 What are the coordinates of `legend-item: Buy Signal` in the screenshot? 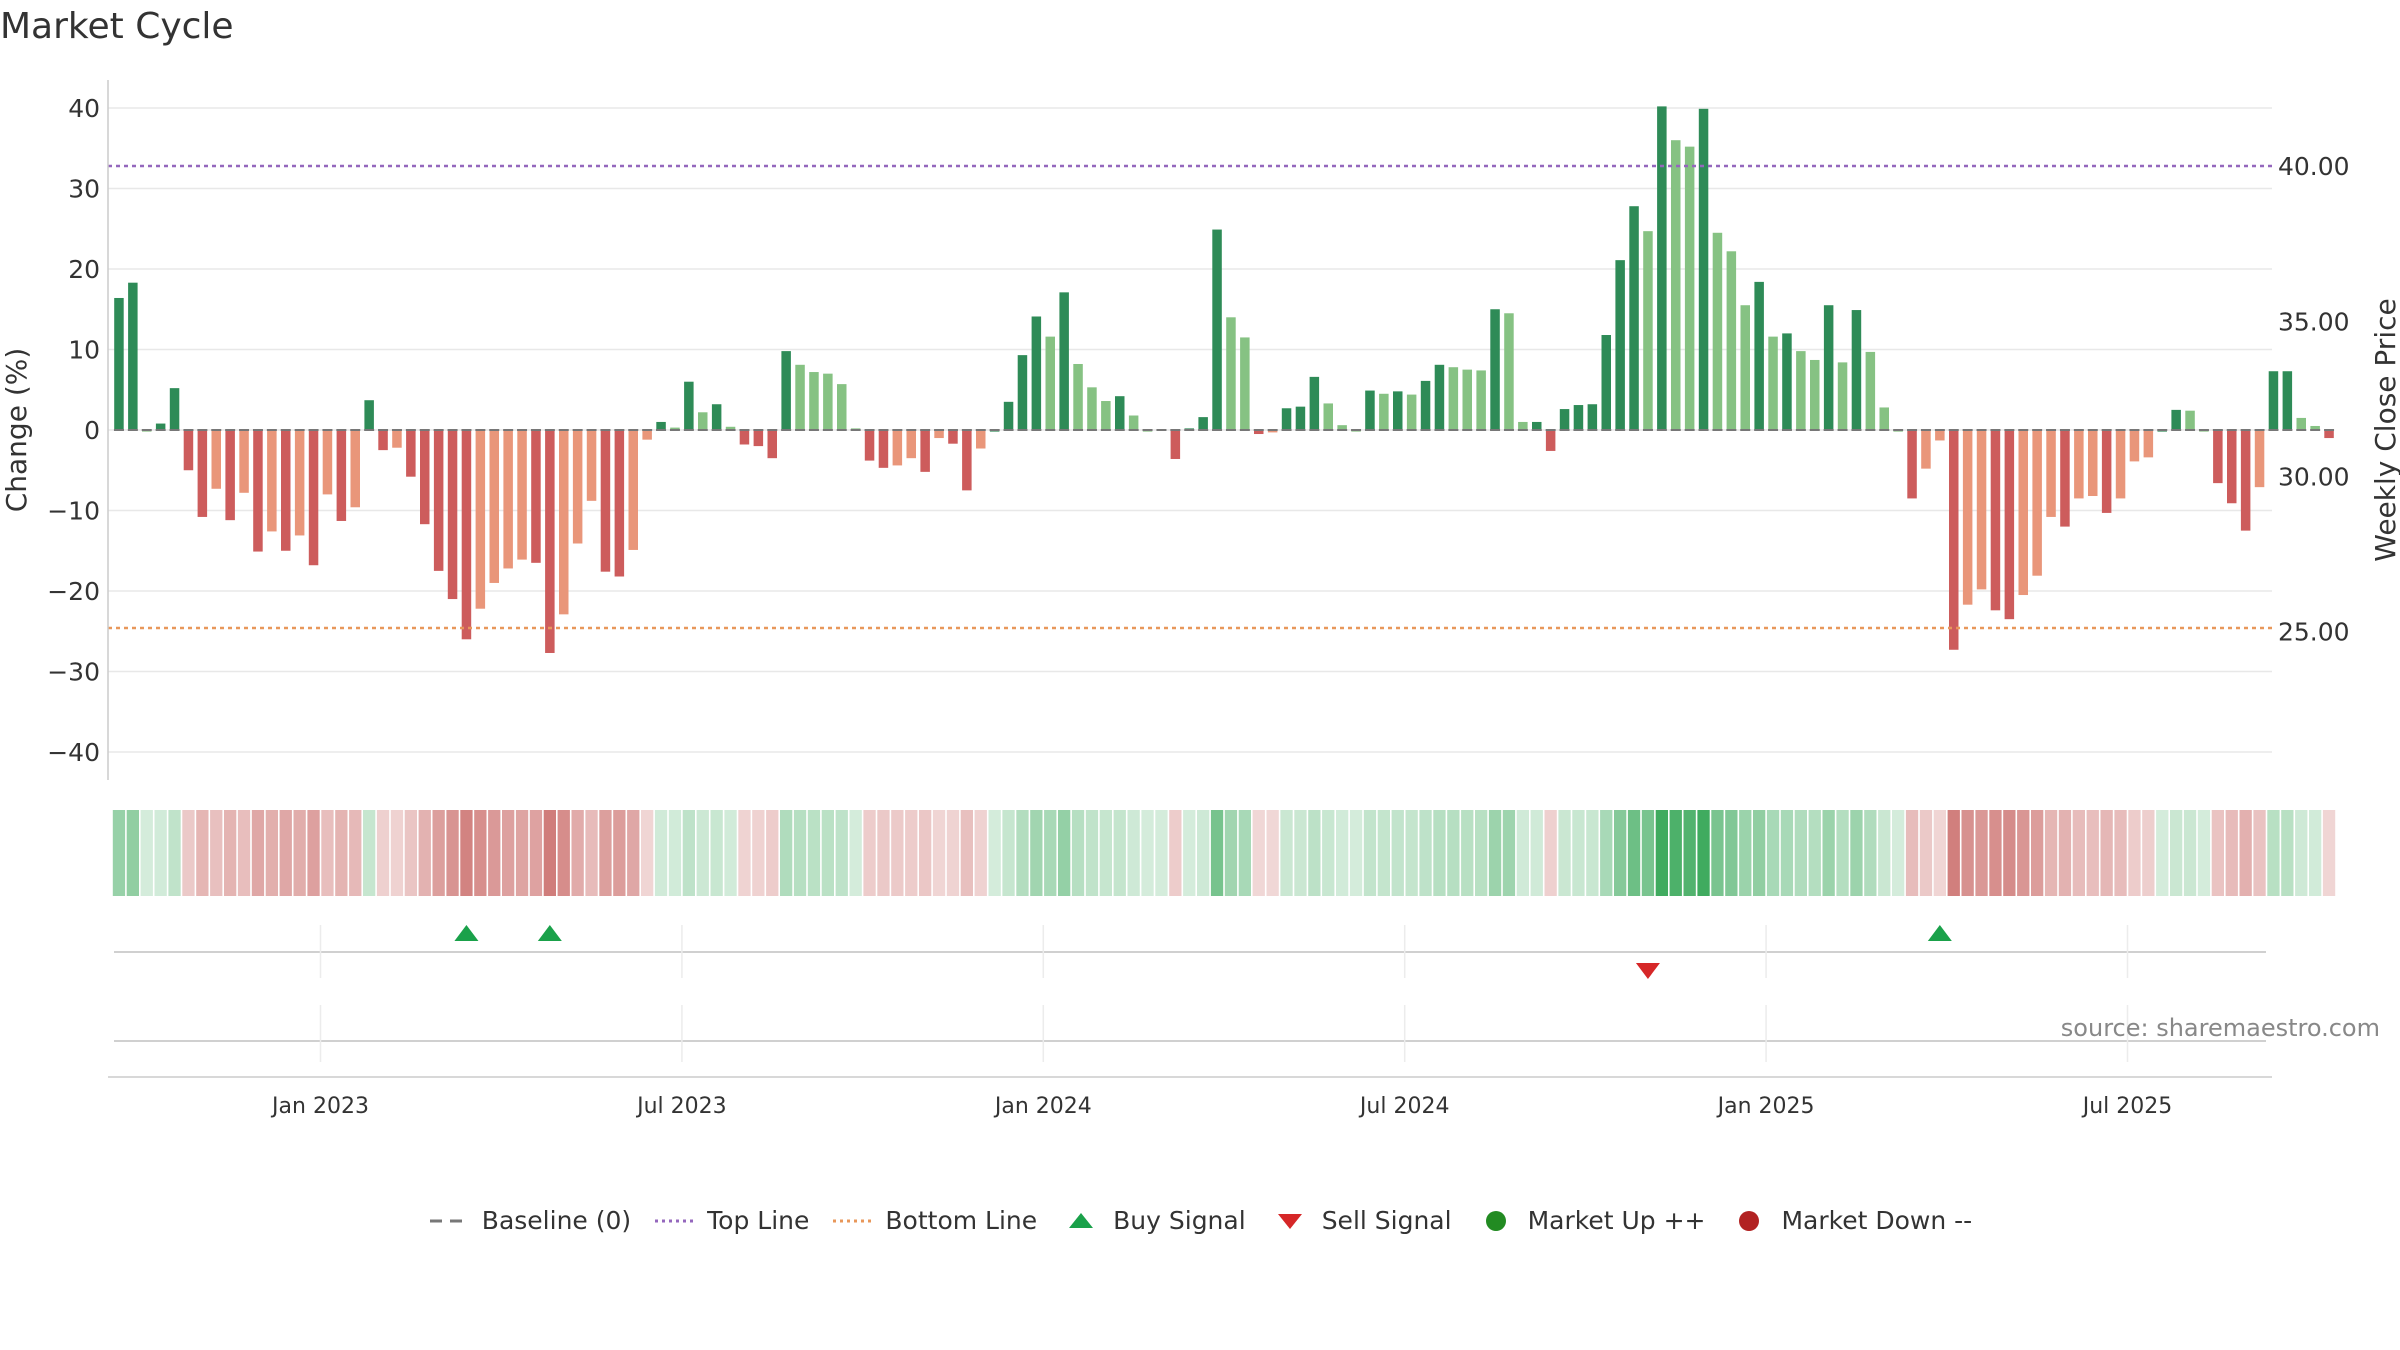 It's located at (1152, 1220).